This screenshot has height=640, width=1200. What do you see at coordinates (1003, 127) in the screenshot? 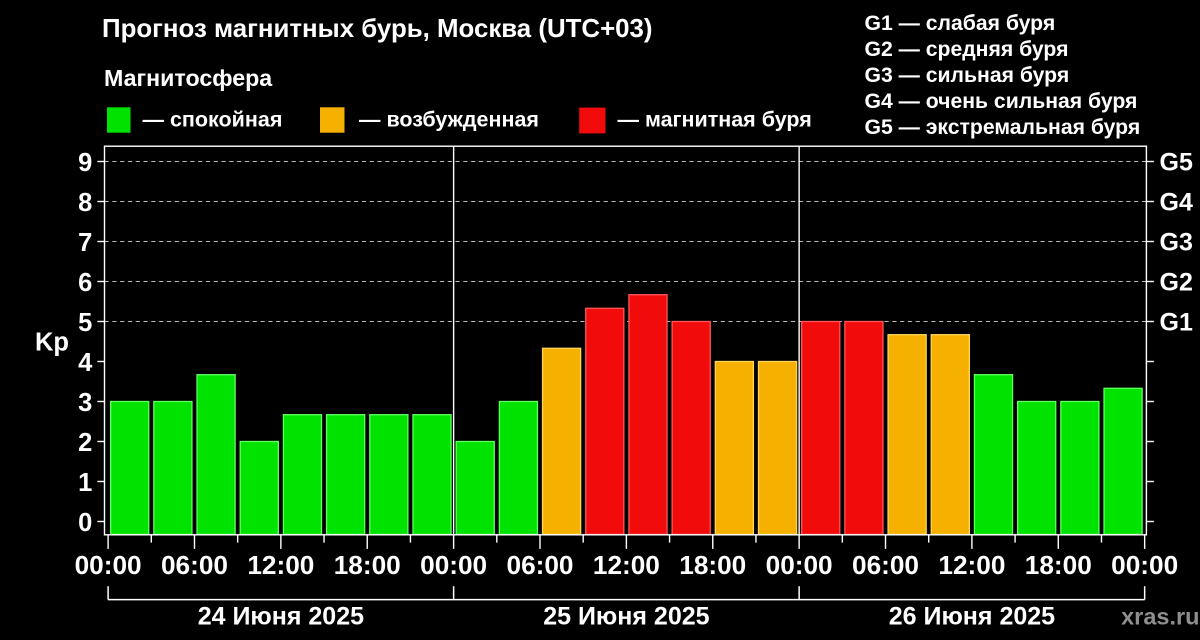
I see `svg-text: G5 — экстремальная буря` at bounding box center [1003, 127].